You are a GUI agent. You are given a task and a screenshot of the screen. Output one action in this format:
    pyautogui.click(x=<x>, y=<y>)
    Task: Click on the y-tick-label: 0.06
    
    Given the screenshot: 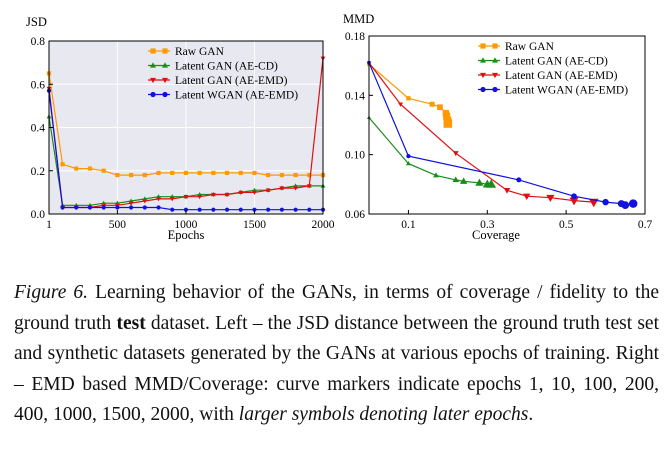 What is the action you would take?
    pyautogui.click(x=355, y=215)
    